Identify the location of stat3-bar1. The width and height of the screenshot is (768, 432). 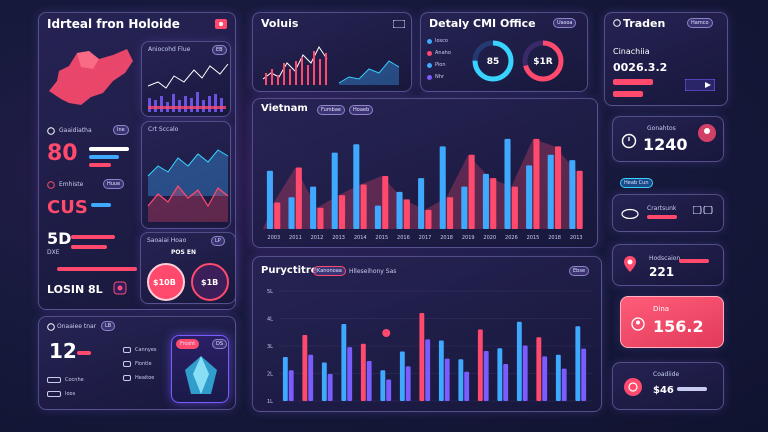
(93, 237).